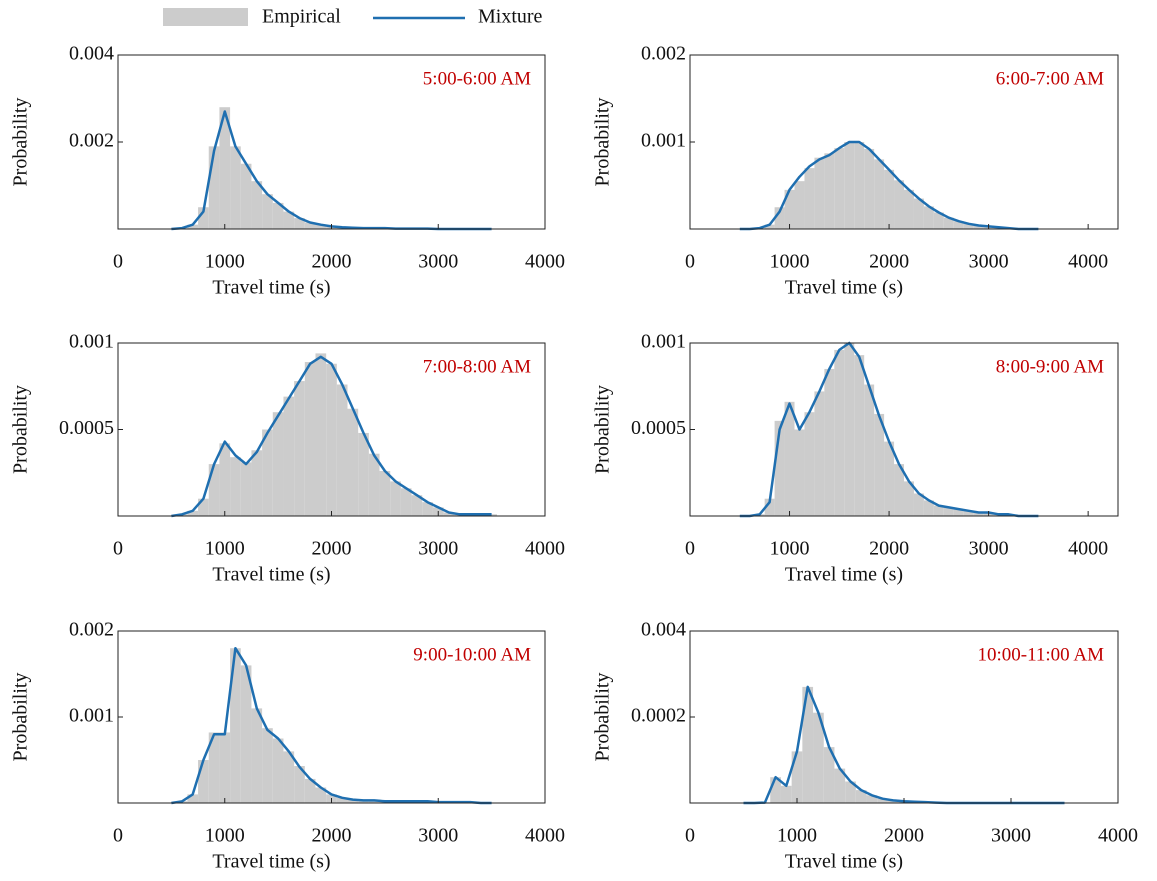  I want to click on mixture-line, so click(331, 436).